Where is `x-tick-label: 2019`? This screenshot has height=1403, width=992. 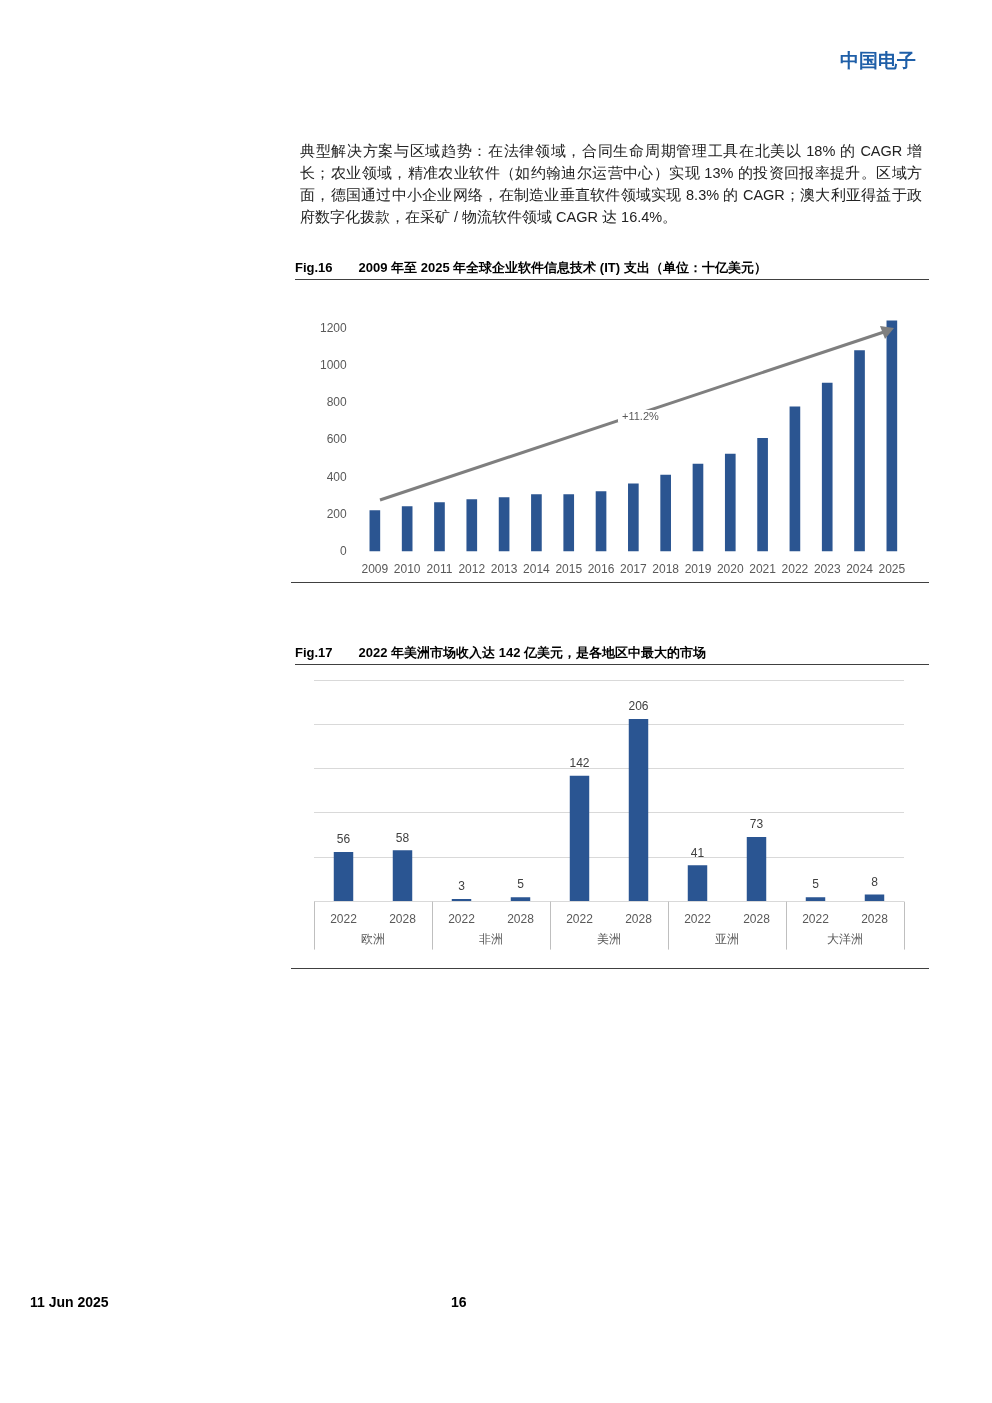
x-tick-label: 2019 is located at coordinates (698, 569).